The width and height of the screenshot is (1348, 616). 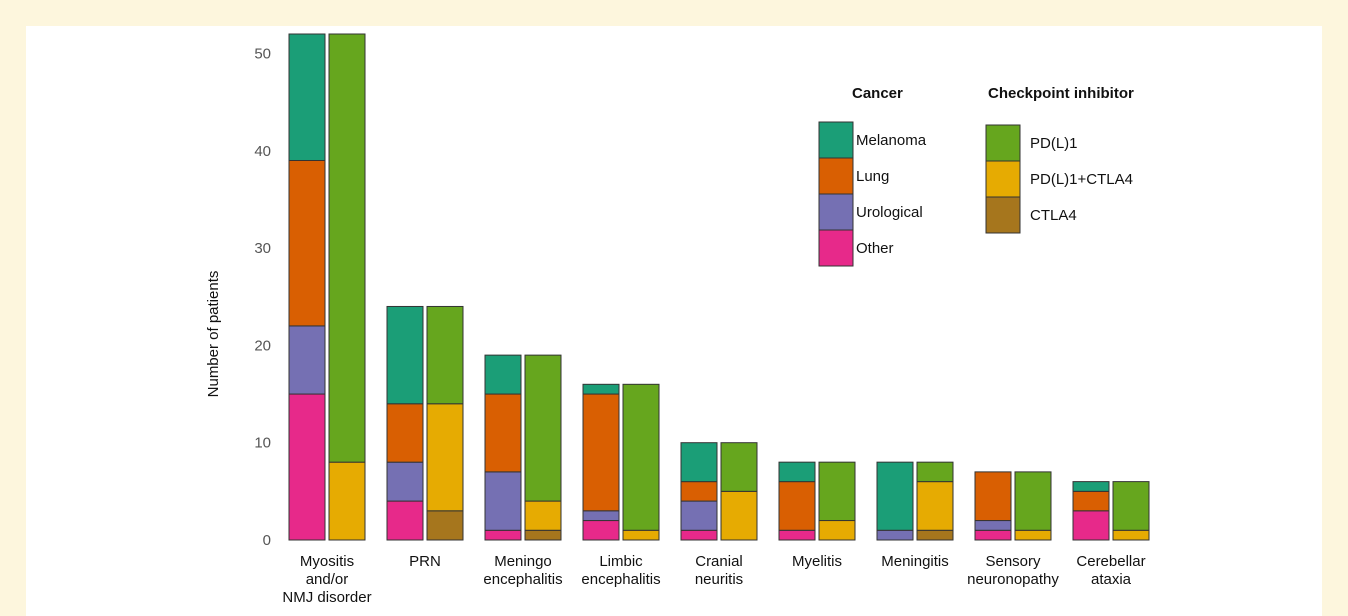 I want to click on y-tick-label: 50, so click(x=262, y=53).